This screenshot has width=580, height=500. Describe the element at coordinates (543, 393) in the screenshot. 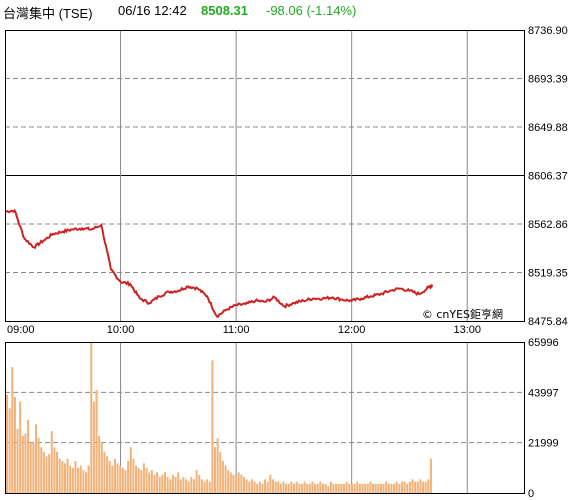

I see `volume-tick-label: 43997` at that location.